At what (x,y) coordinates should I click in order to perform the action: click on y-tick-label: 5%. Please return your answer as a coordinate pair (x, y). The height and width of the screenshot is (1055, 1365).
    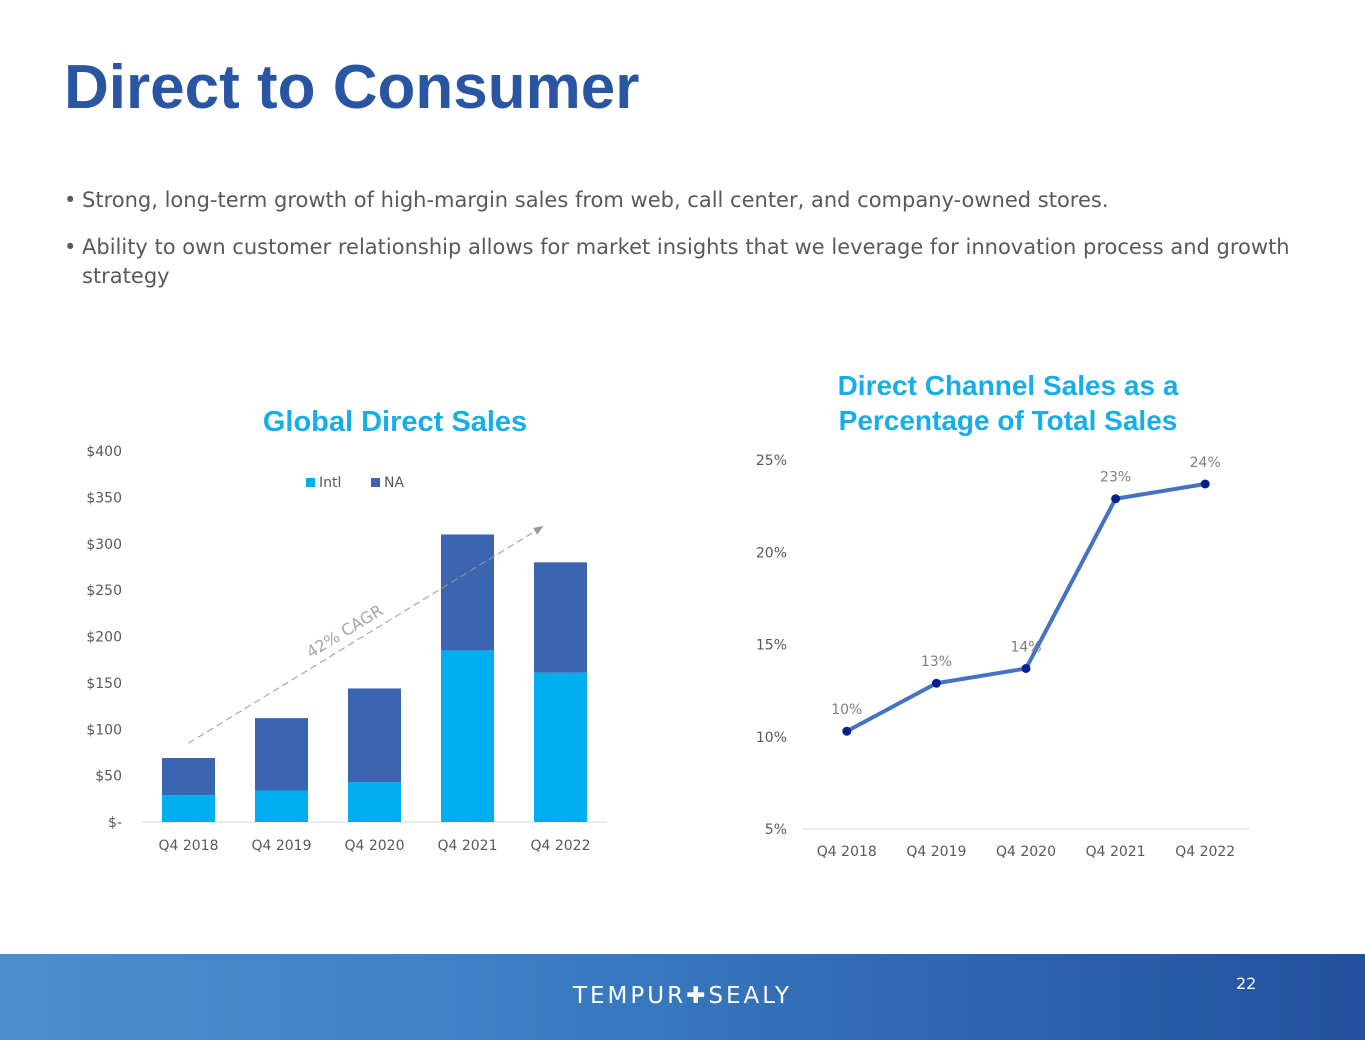
    Looking at the image, I should click on (776, 830).